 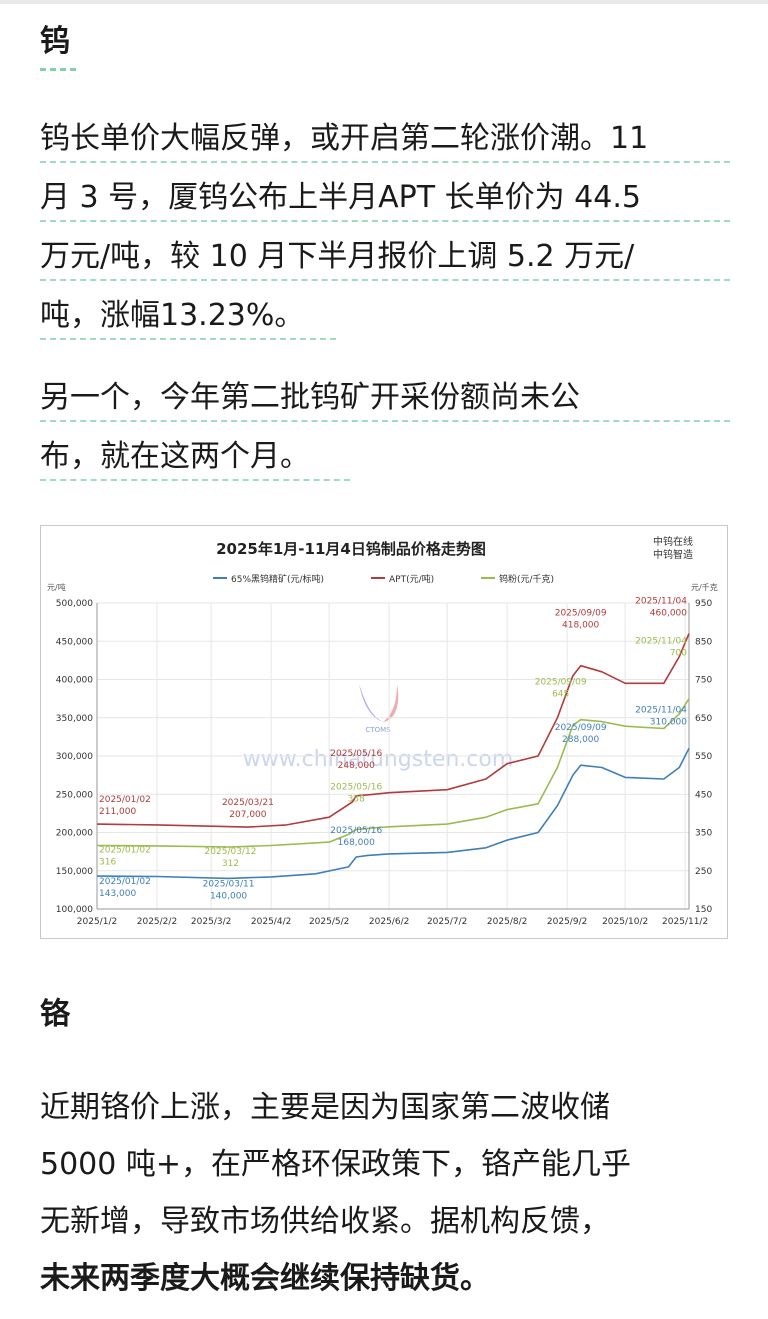 What do you see at coordinates (384, 2) in the screenshot?
I see `top-divider` at bounding box center [384, 2].